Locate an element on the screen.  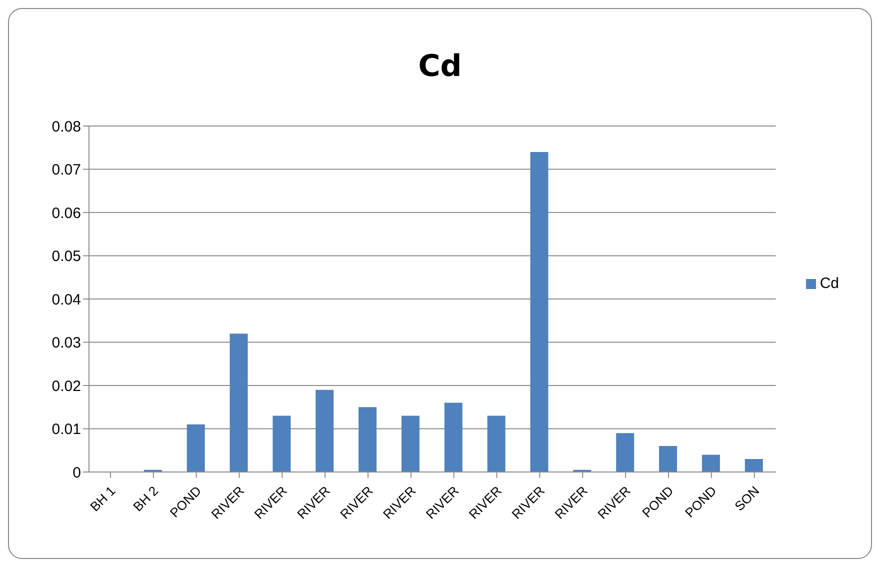
y-tick-label: 0 is located at coordinates (76, 473).